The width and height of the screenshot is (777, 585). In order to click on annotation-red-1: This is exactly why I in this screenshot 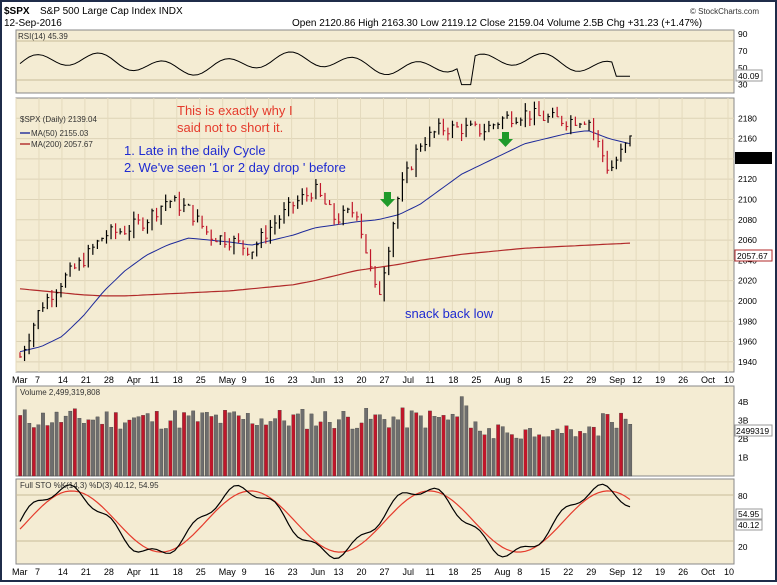, I will do `click(235, 110)`.